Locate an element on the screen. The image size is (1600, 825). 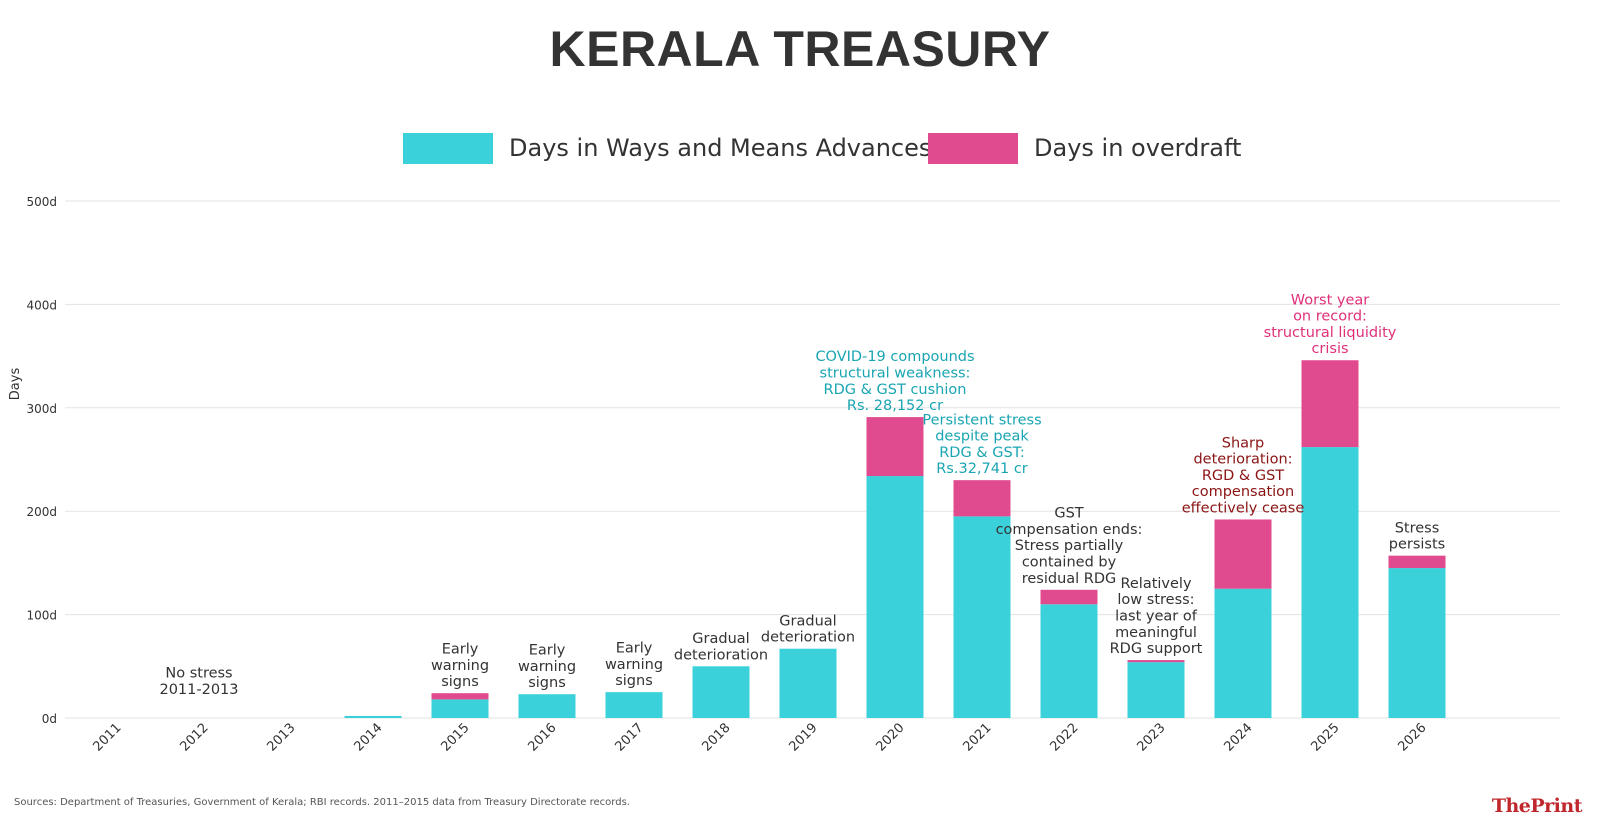
x-tick-label: 2012 is located at coordinates (195, 738).